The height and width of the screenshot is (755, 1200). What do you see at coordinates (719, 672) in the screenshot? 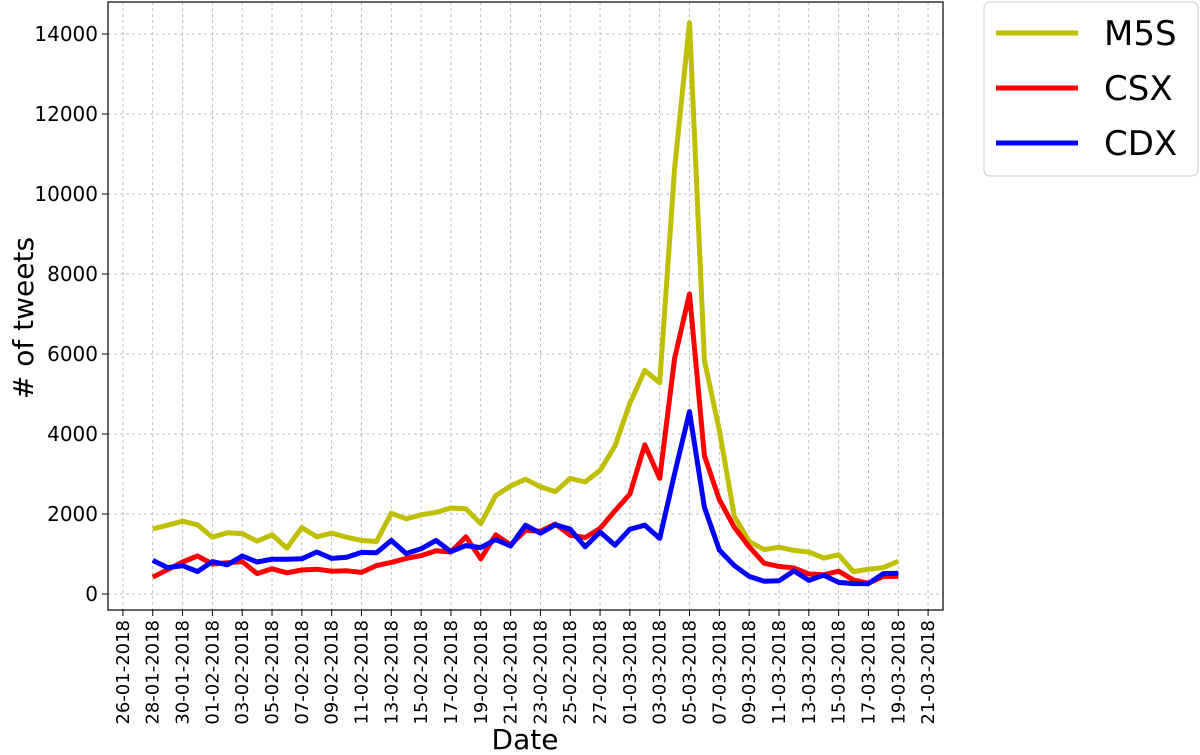
I see `x-tick-label: 07-03-2018` at bounding box center [719, 672].